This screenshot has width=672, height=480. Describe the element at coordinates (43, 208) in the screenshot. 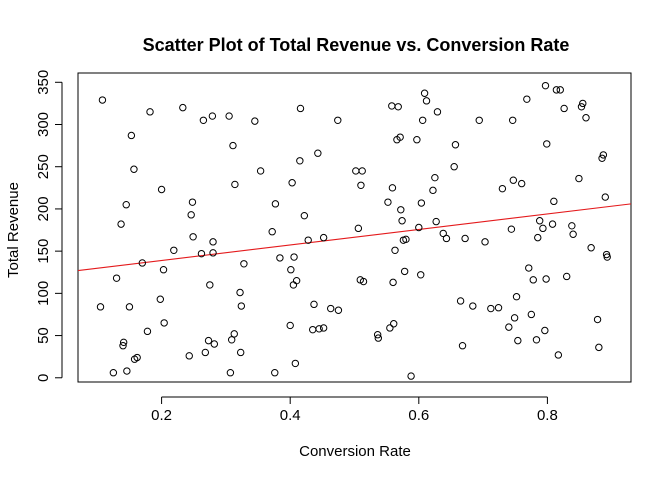

I see `y-tick-label: 200` at that location.